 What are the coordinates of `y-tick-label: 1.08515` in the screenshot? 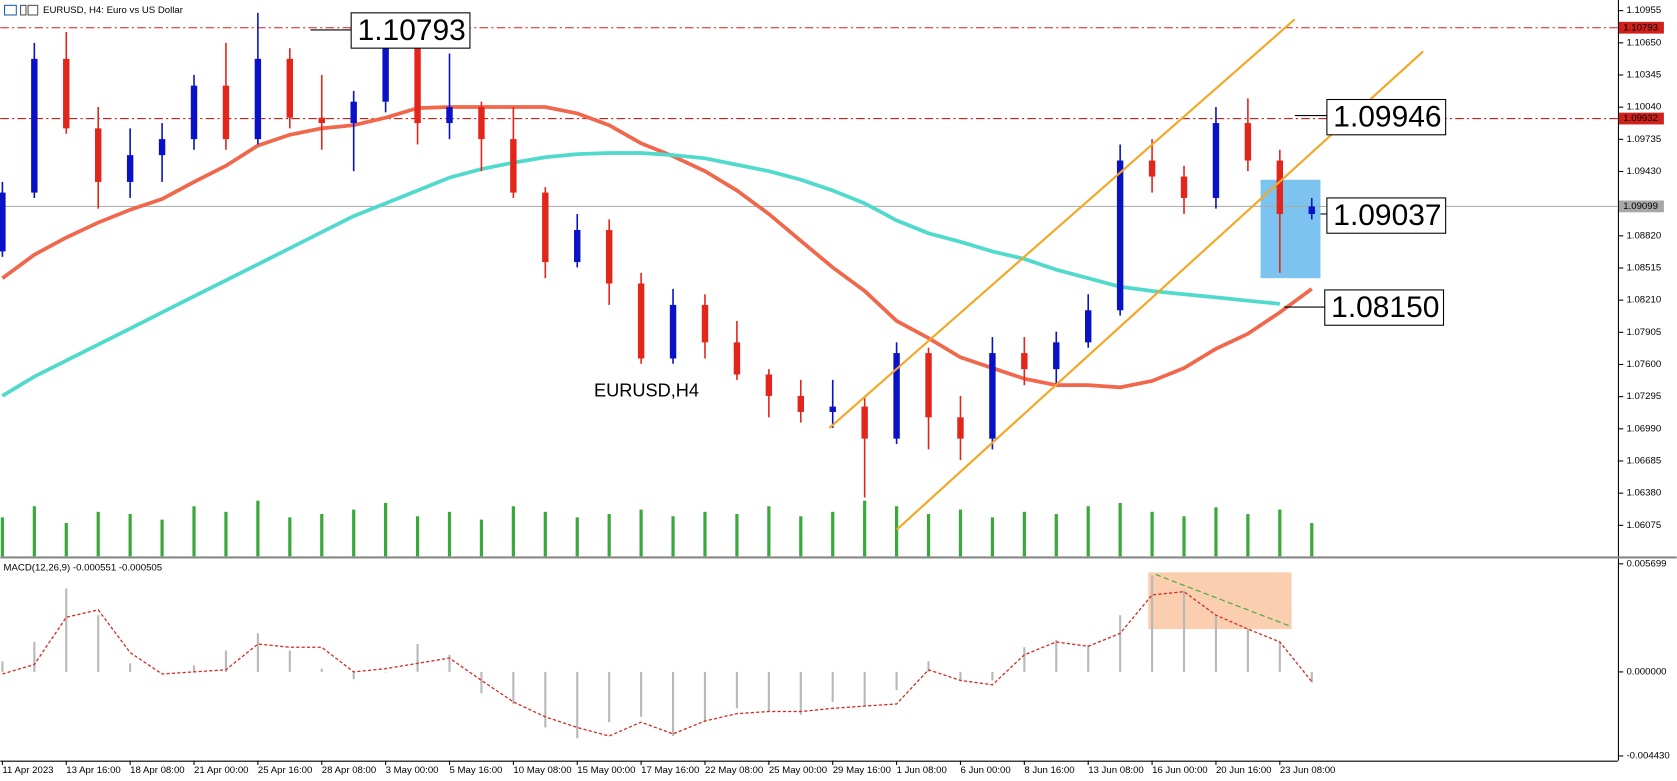 It's located at (1643, 268).